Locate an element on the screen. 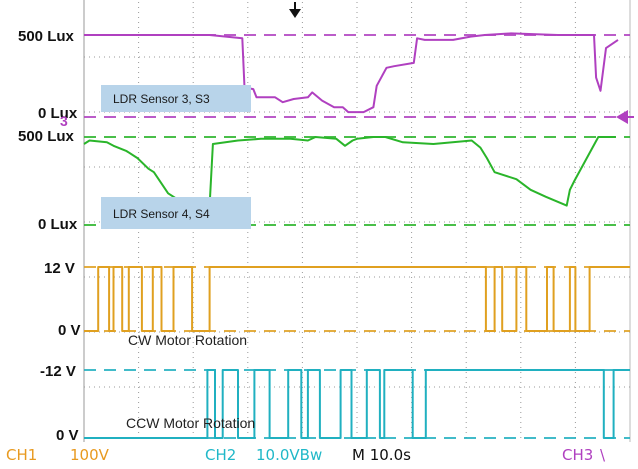  channel-marker-arrow-right is located at coordinates (622, 117).